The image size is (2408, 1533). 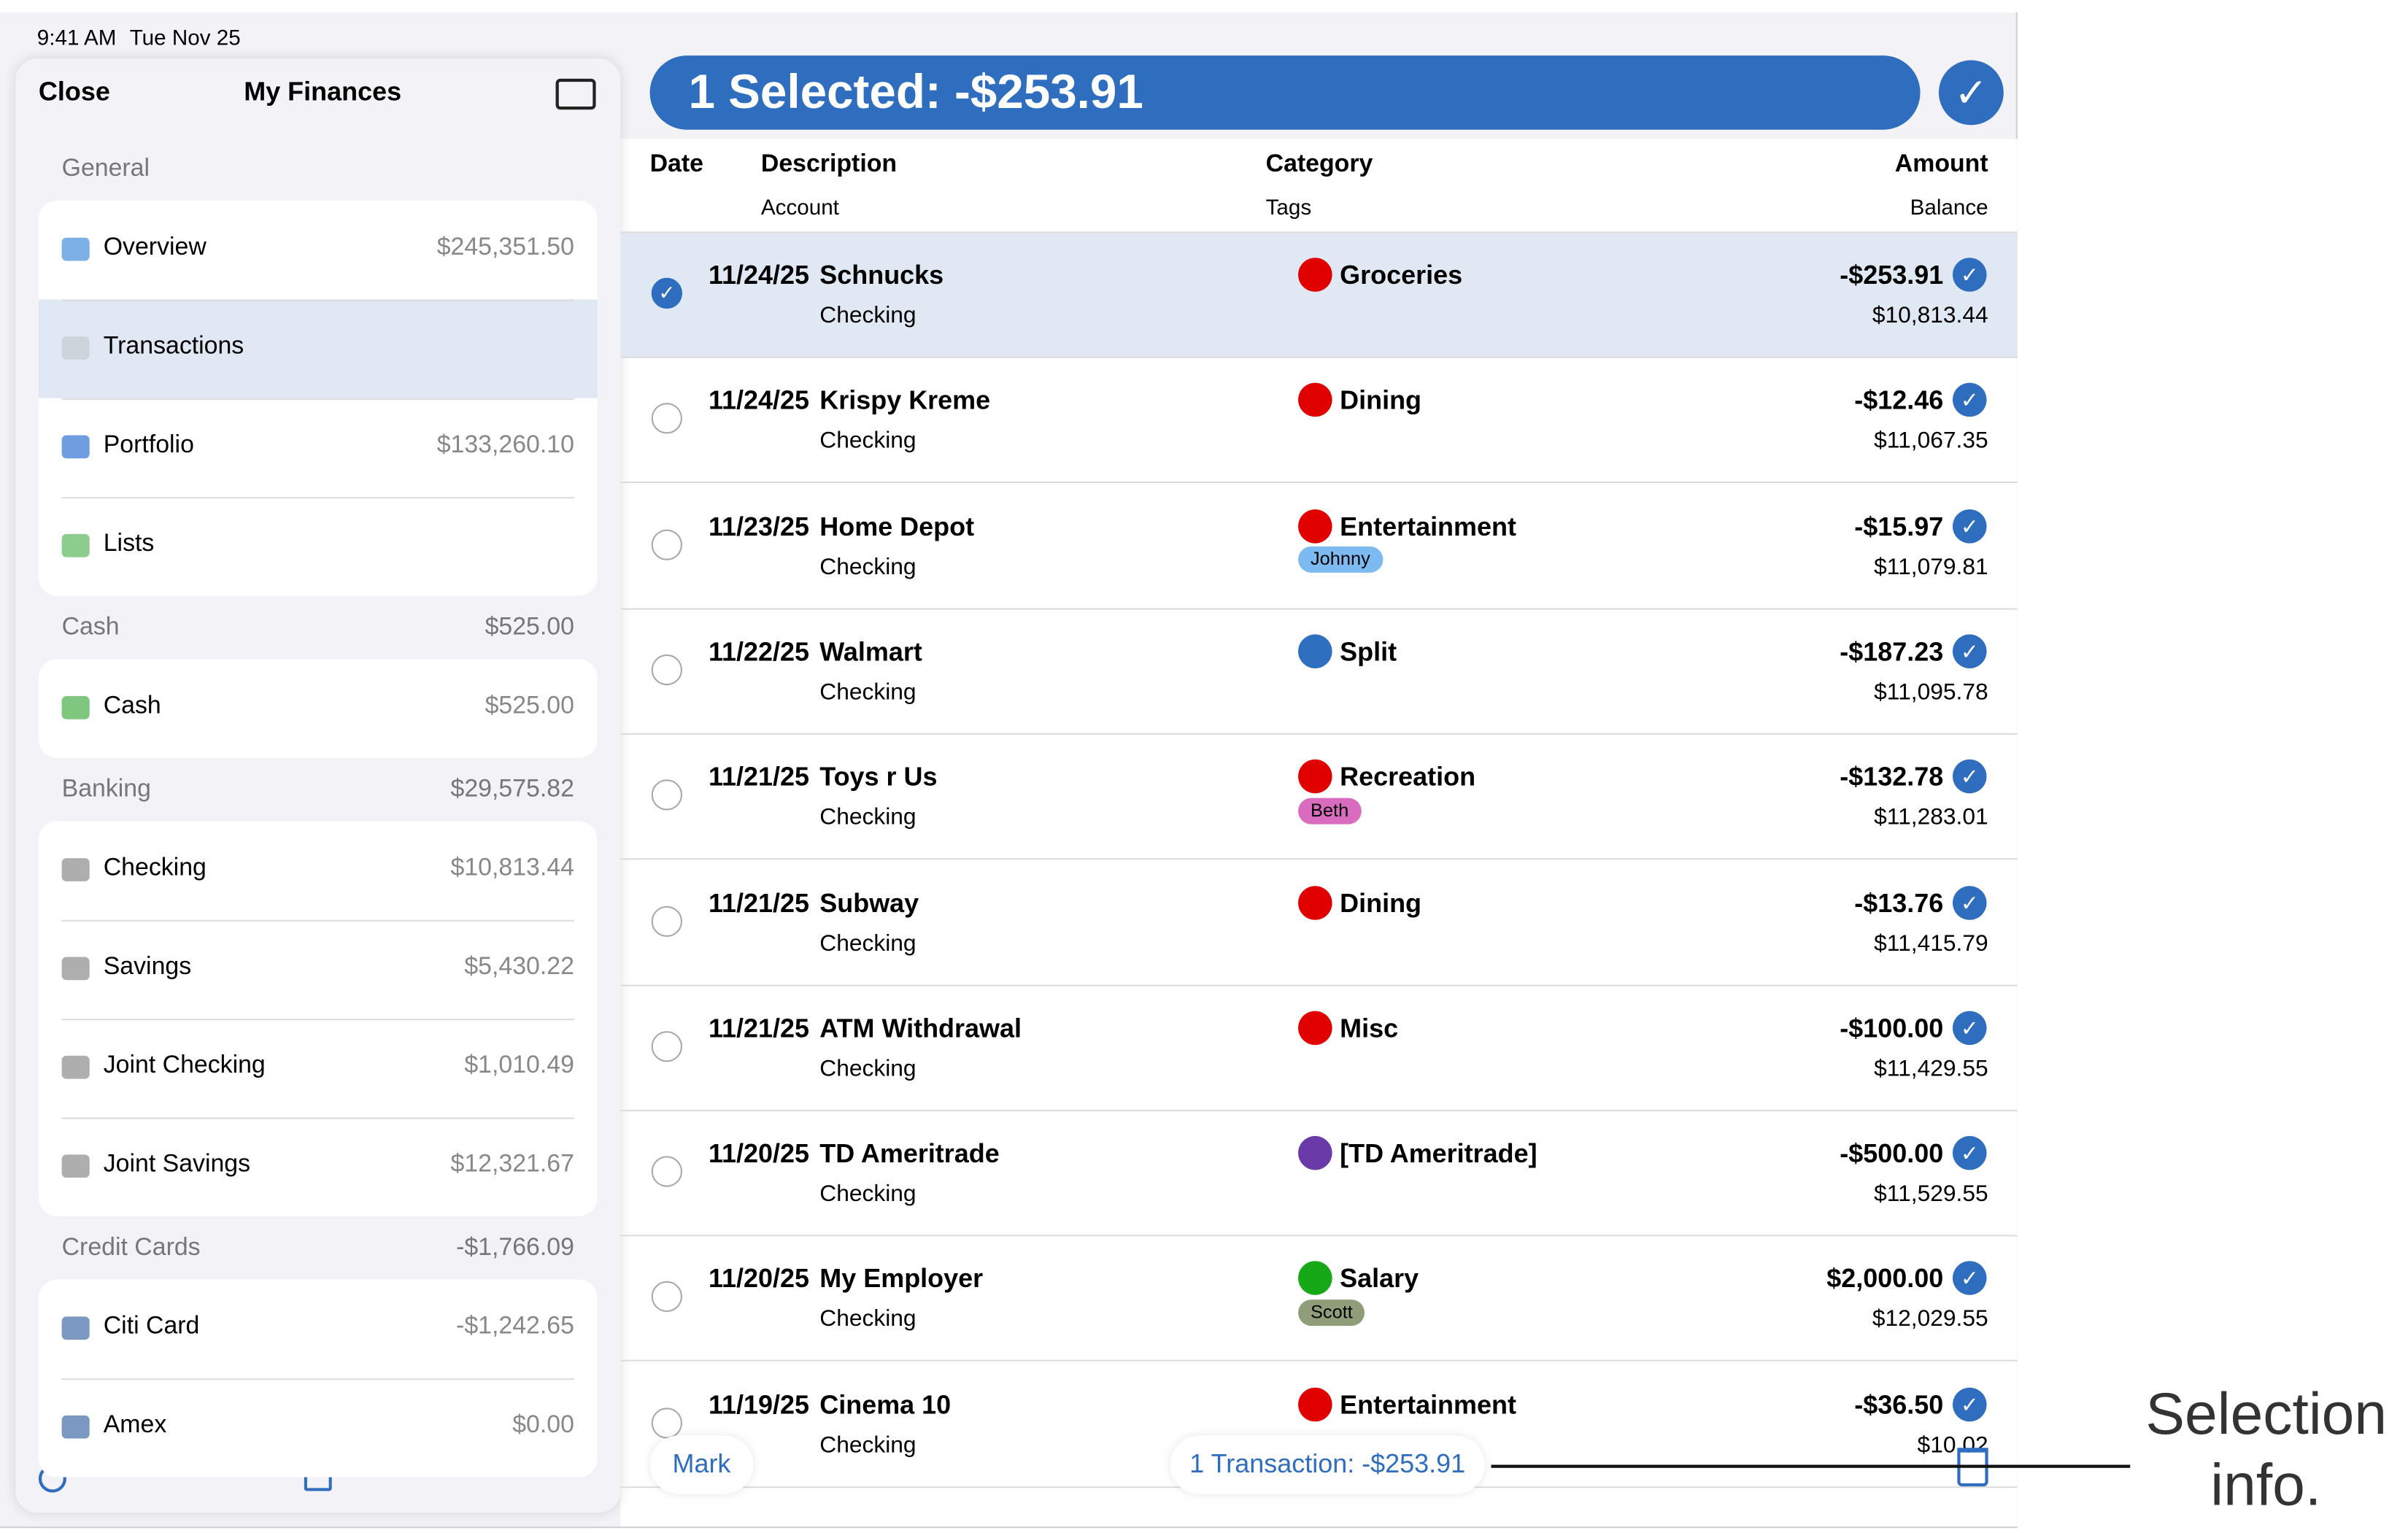 I want to click on selected-row, so click(x=1319, y=295).